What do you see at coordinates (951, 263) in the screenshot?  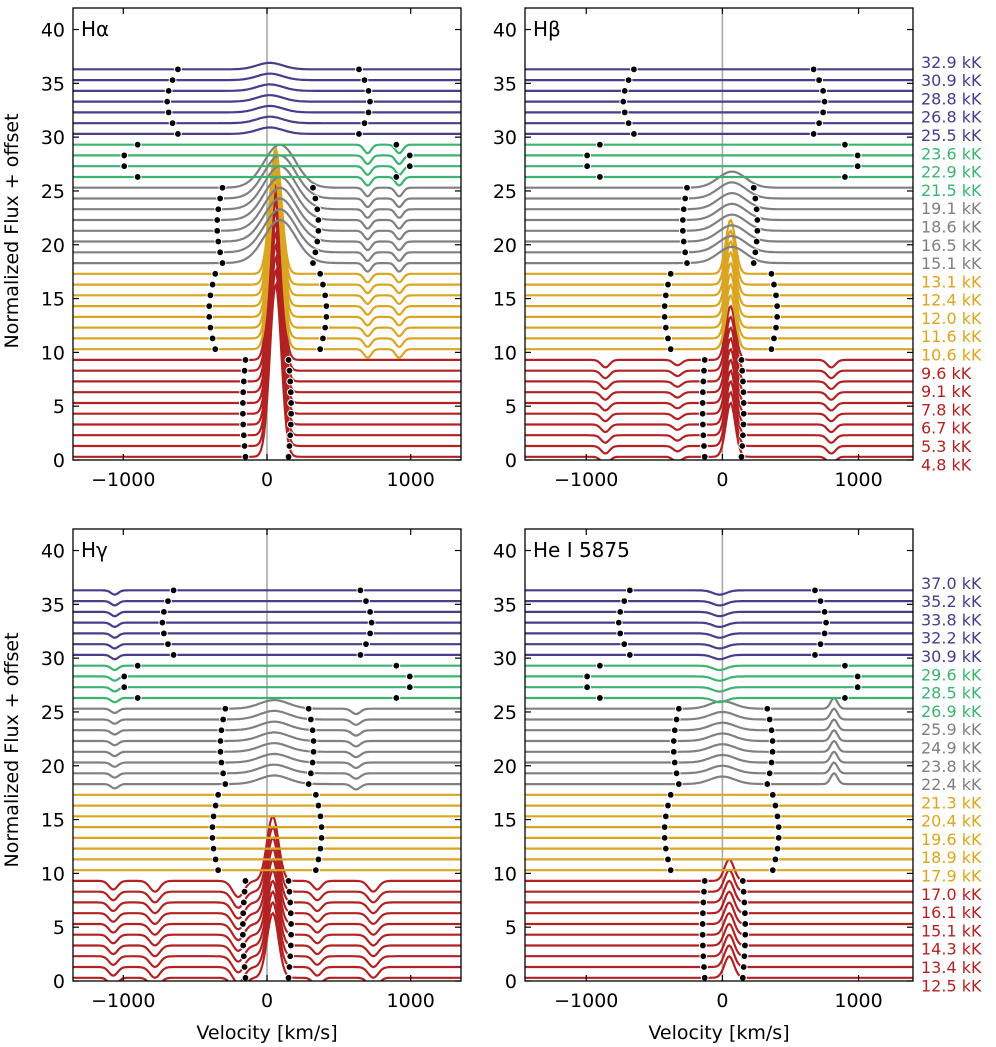 I see `temperature-label: 15.1 kK` at bounding box center [951, 263].